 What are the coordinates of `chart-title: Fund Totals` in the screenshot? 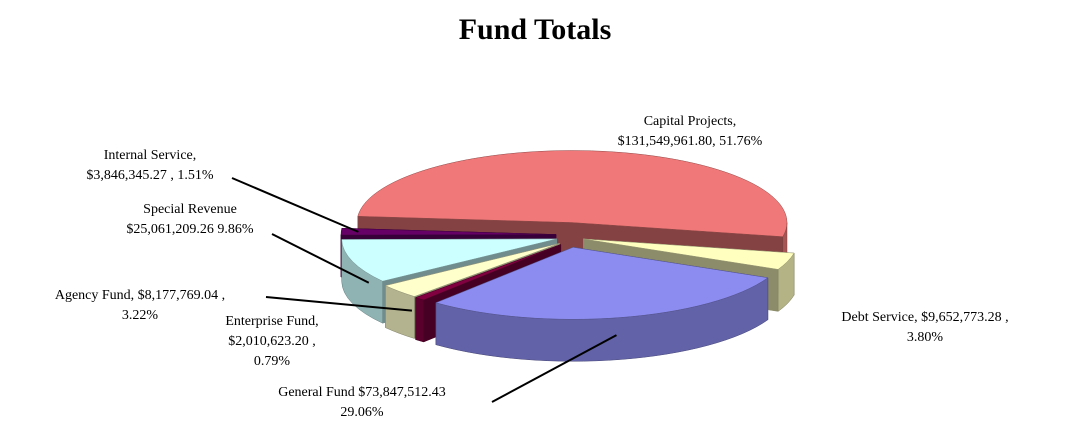 It's located at (535, 29).